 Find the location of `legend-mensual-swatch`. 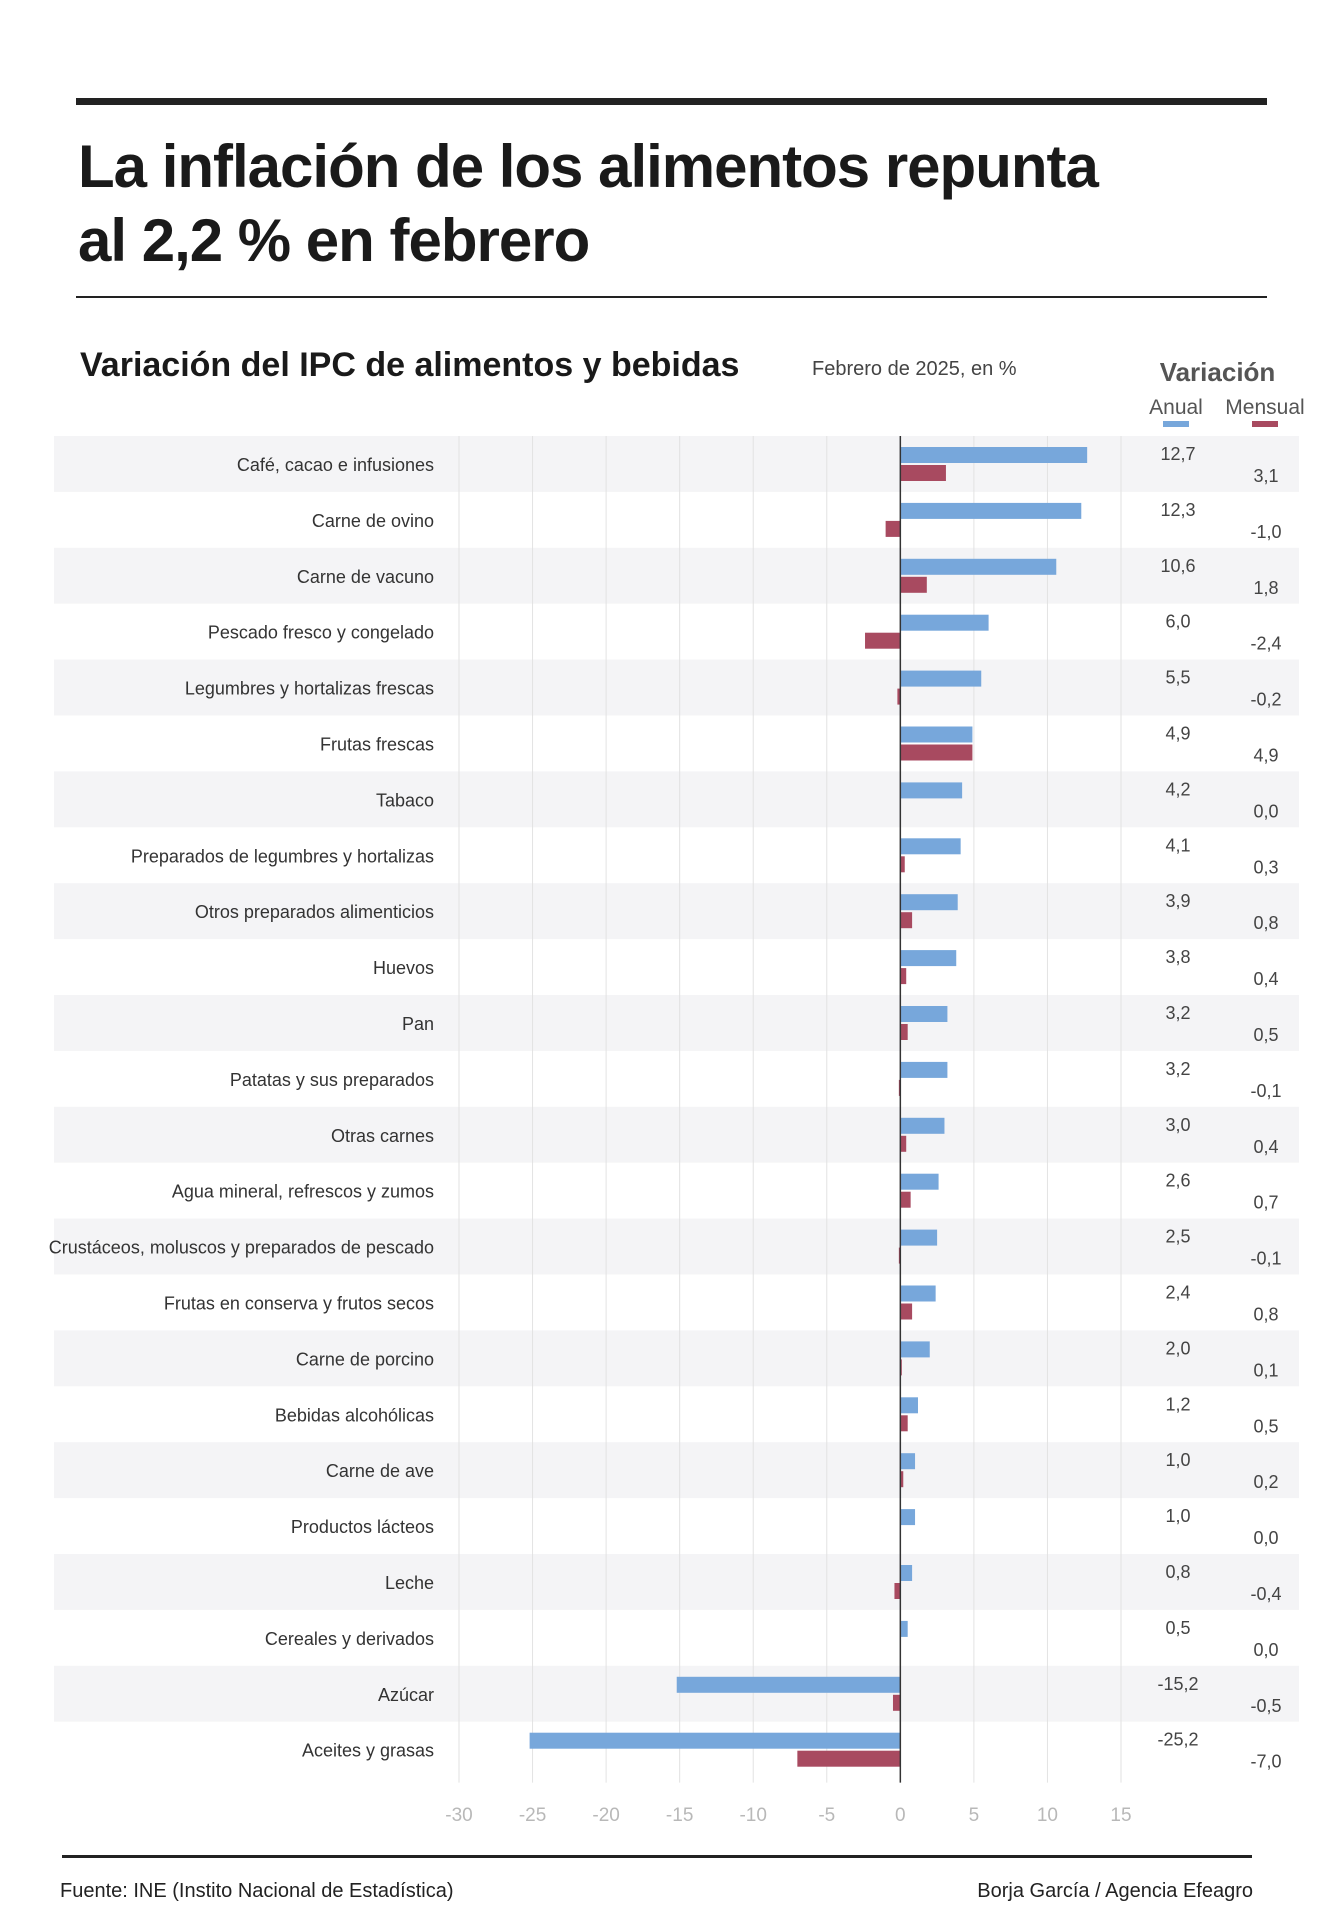

legend-mensual-swatch is located at coordinates (1265, 424).